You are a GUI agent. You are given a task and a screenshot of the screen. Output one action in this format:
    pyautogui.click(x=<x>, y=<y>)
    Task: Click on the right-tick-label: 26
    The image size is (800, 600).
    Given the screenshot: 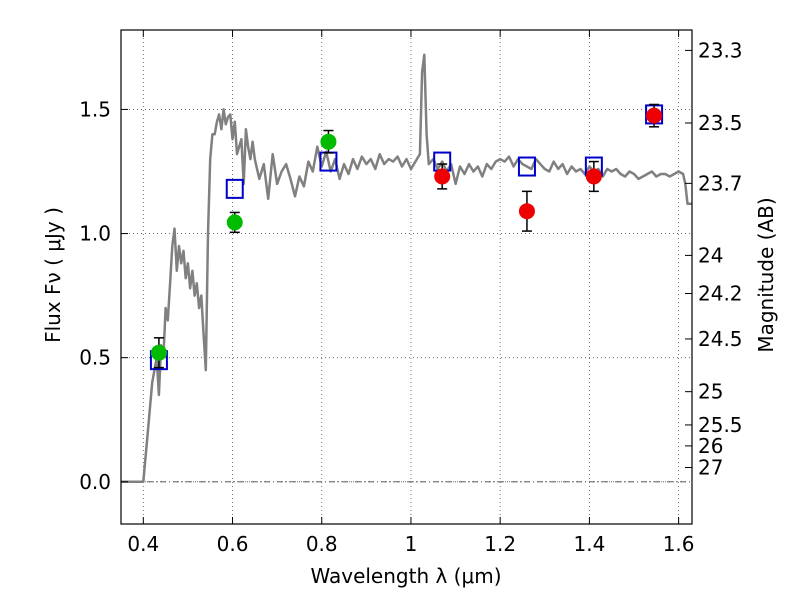 What is the action you would take?
    pyautogui.click(x=710, y=446)
    